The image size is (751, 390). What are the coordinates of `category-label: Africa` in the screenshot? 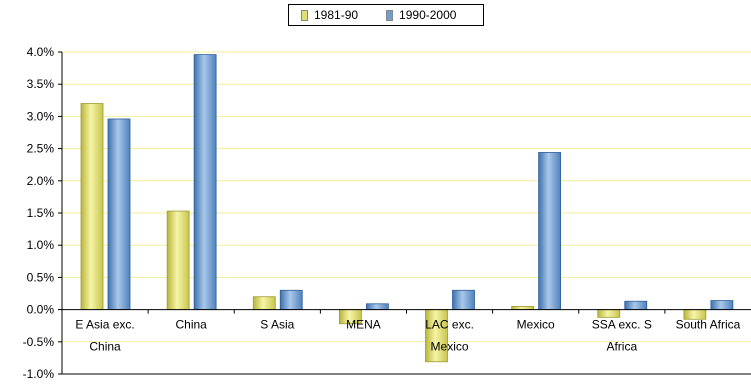 It's located at (621, 347).